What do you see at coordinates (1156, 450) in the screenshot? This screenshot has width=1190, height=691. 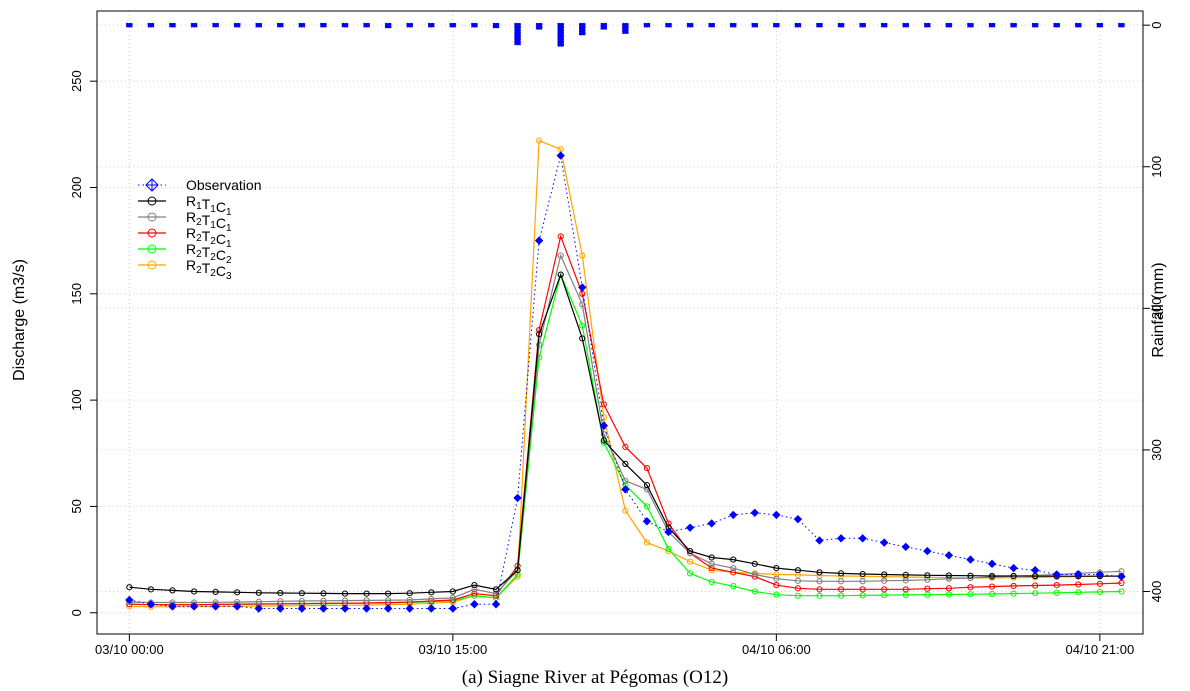 I see `y2-tick-label: 300` at bounding box center [1156, 450].